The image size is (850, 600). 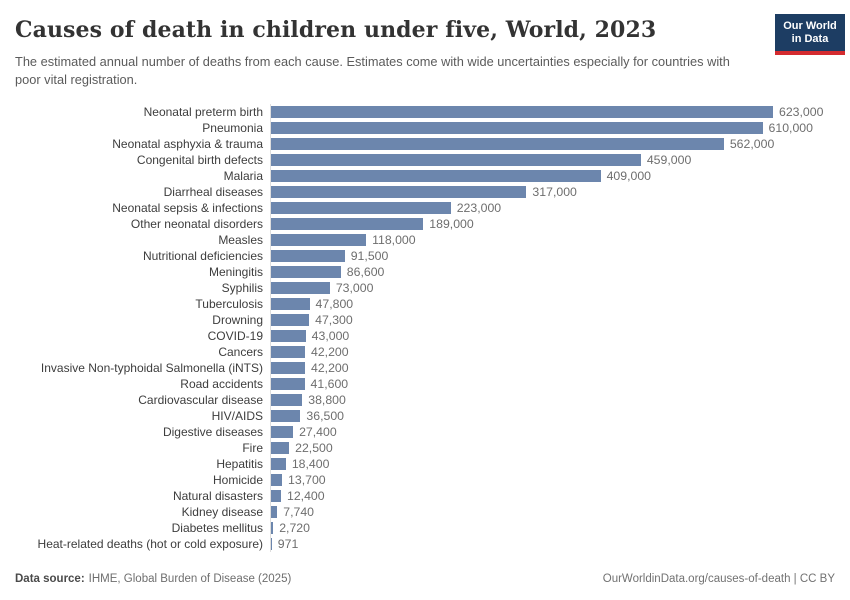 I want to click on bar-row: Cancers 42,200, so click(x=425, y=352).